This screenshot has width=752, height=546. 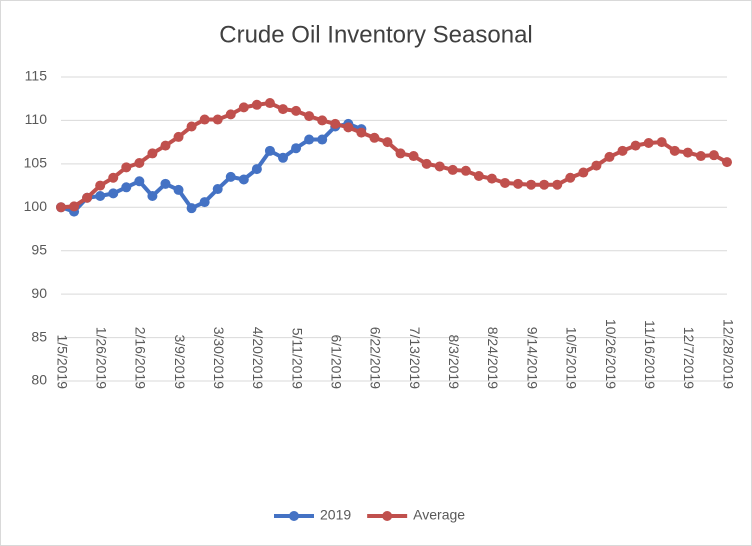 I want to click on chart-title: Crude Oil Inventory Seasonal, so click(x=376, y=34).